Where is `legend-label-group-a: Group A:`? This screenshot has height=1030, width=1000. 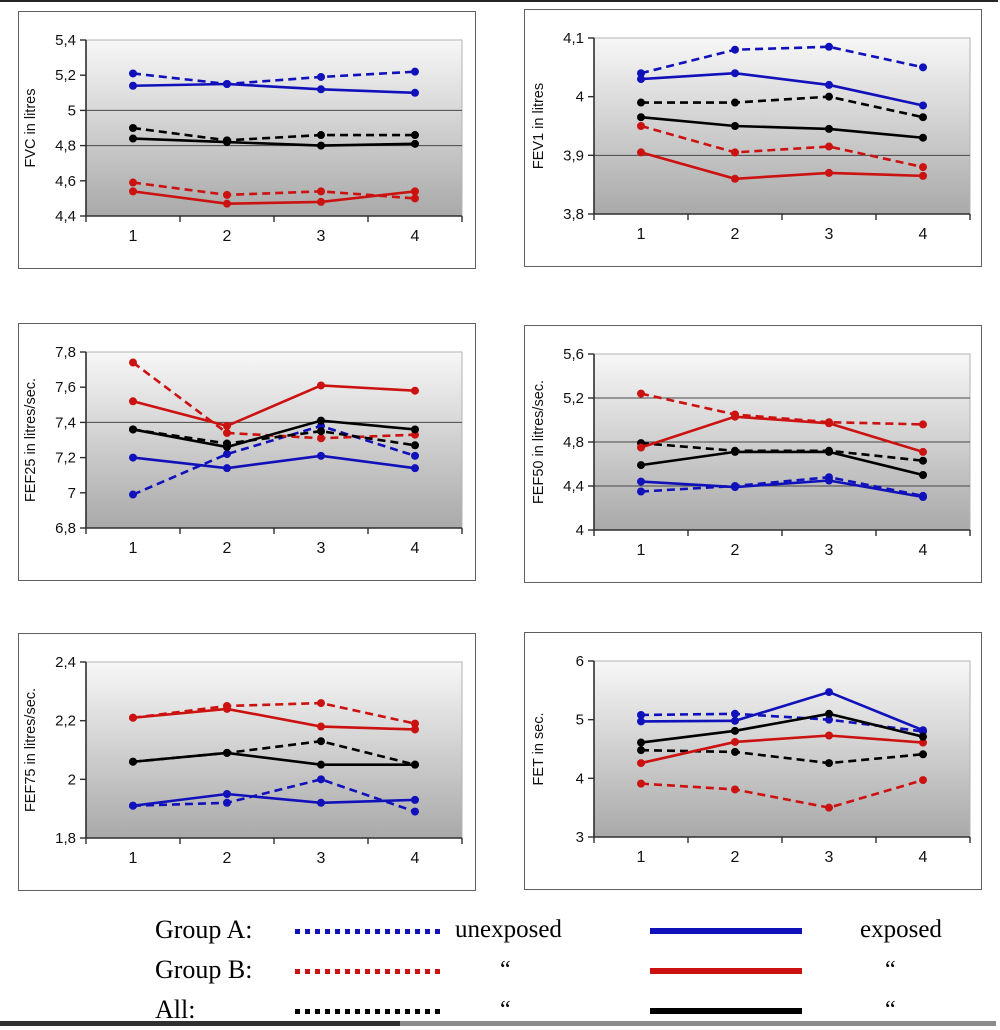
legend-label-group-a: Group A: is located at coordinates (204, 929).